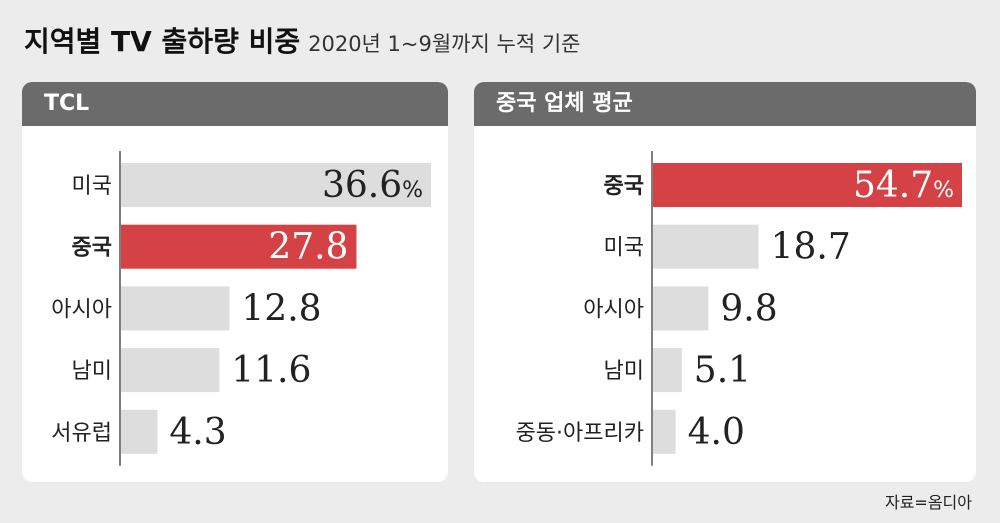  I want to click on value-label: 11.6, so click(271, 370).